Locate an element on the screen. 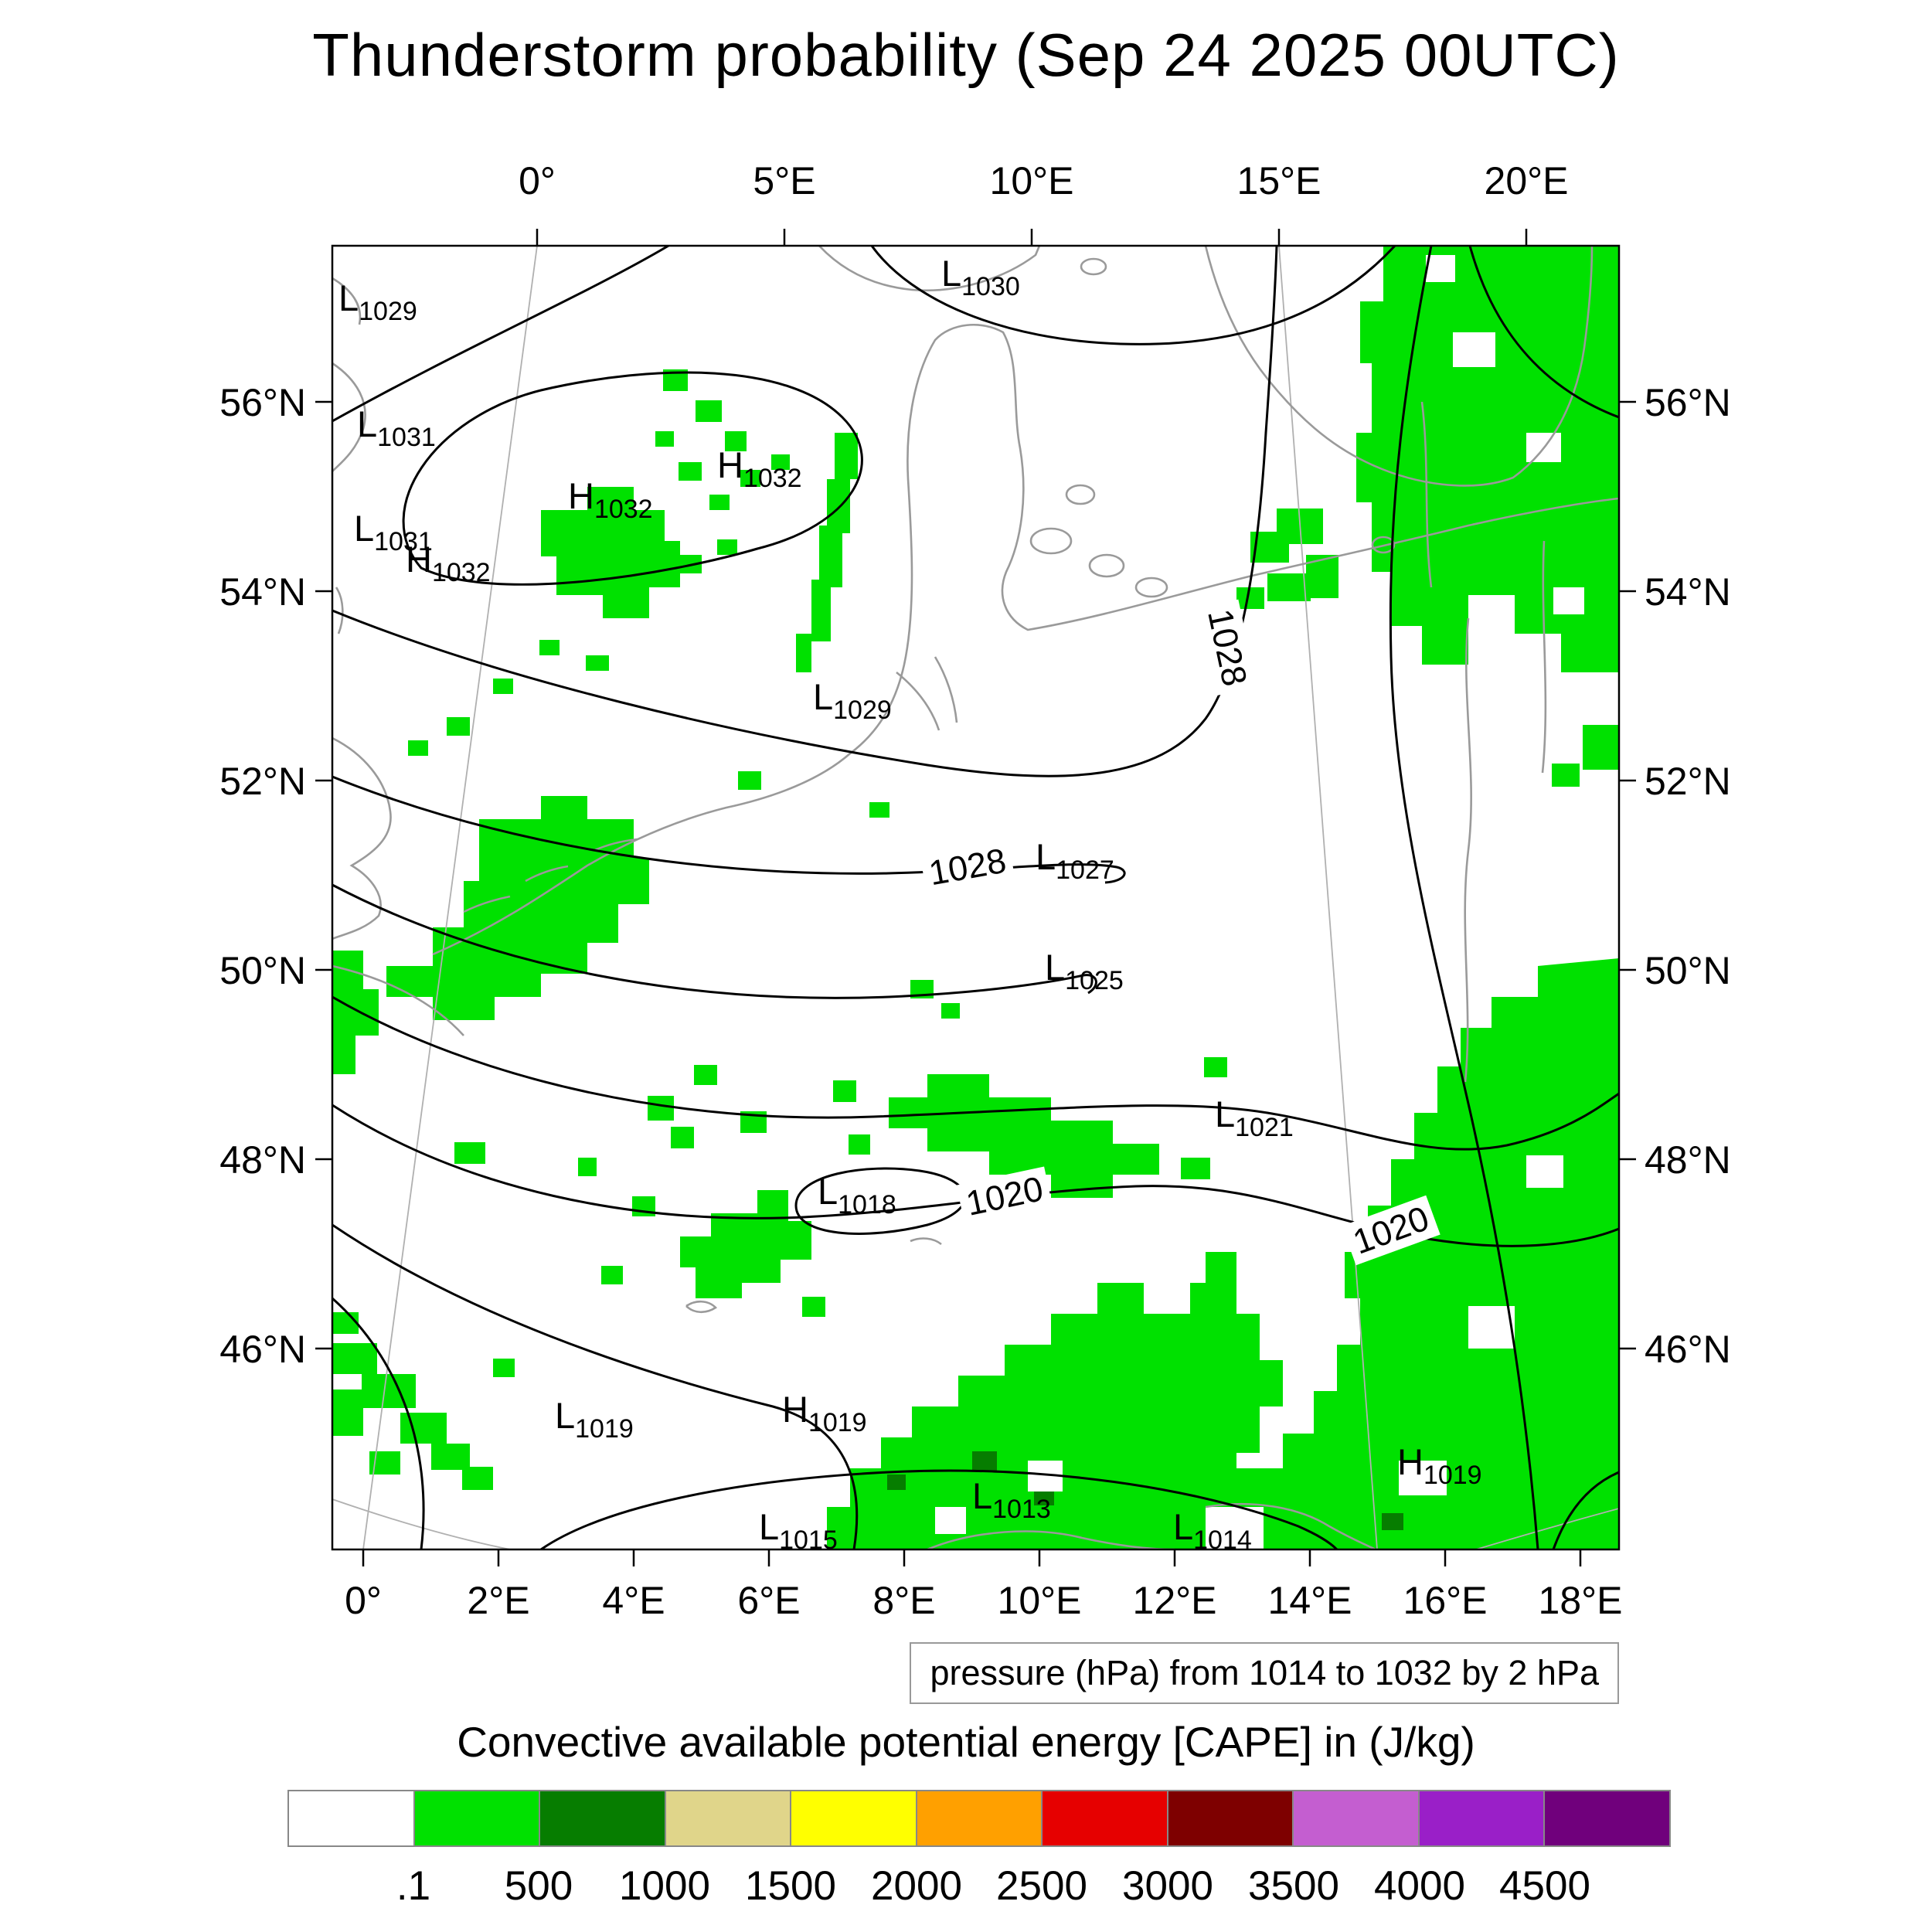 Image resolution: width=1932 pixels, height=1932 pixels. top-axis-label: 20°E is located at coordinates (1526, 181).